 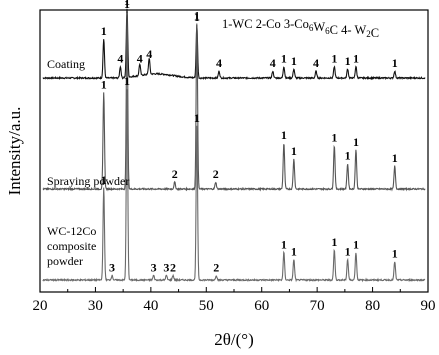 What do you see at coordinates (65, 261) in the screenshot?
I see `series-label-wc-12co-composite-powder: powder` at bounding box center [65, 261].